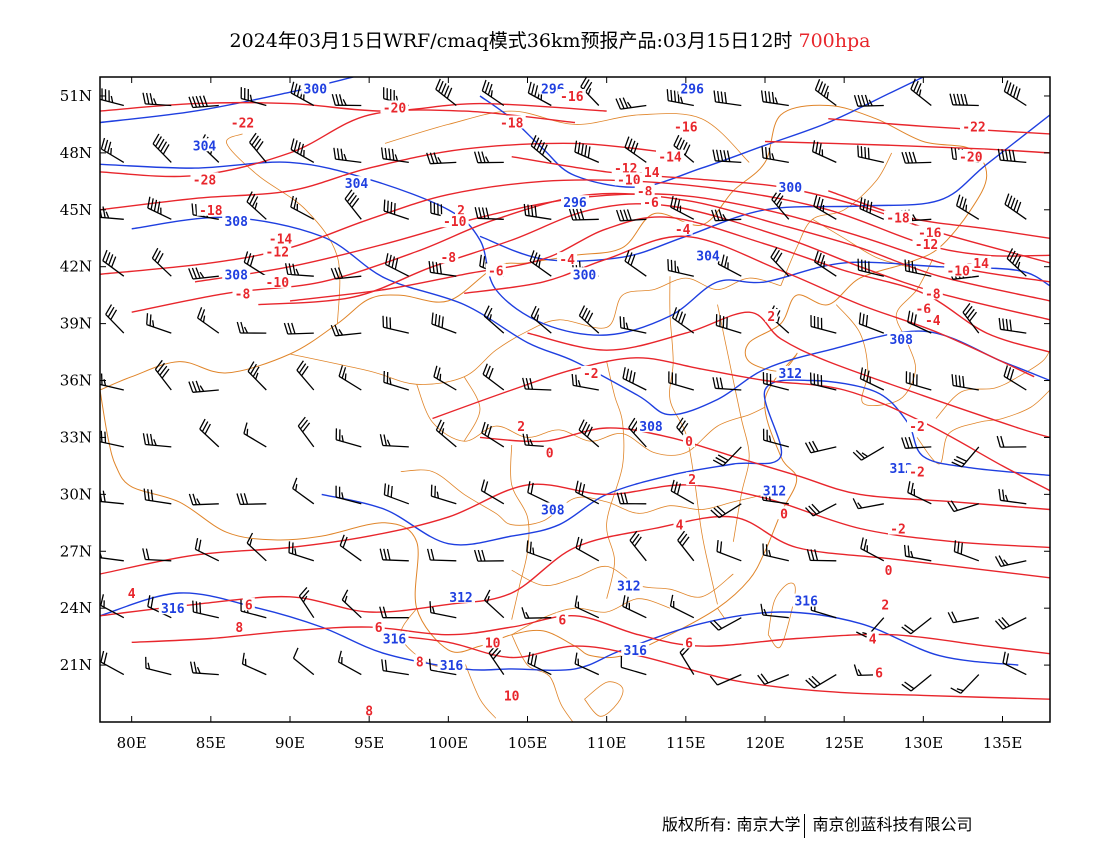  Describe the element at coordinates (590, 373) in the screenshot. I see `temperature-label: -2` at that location.